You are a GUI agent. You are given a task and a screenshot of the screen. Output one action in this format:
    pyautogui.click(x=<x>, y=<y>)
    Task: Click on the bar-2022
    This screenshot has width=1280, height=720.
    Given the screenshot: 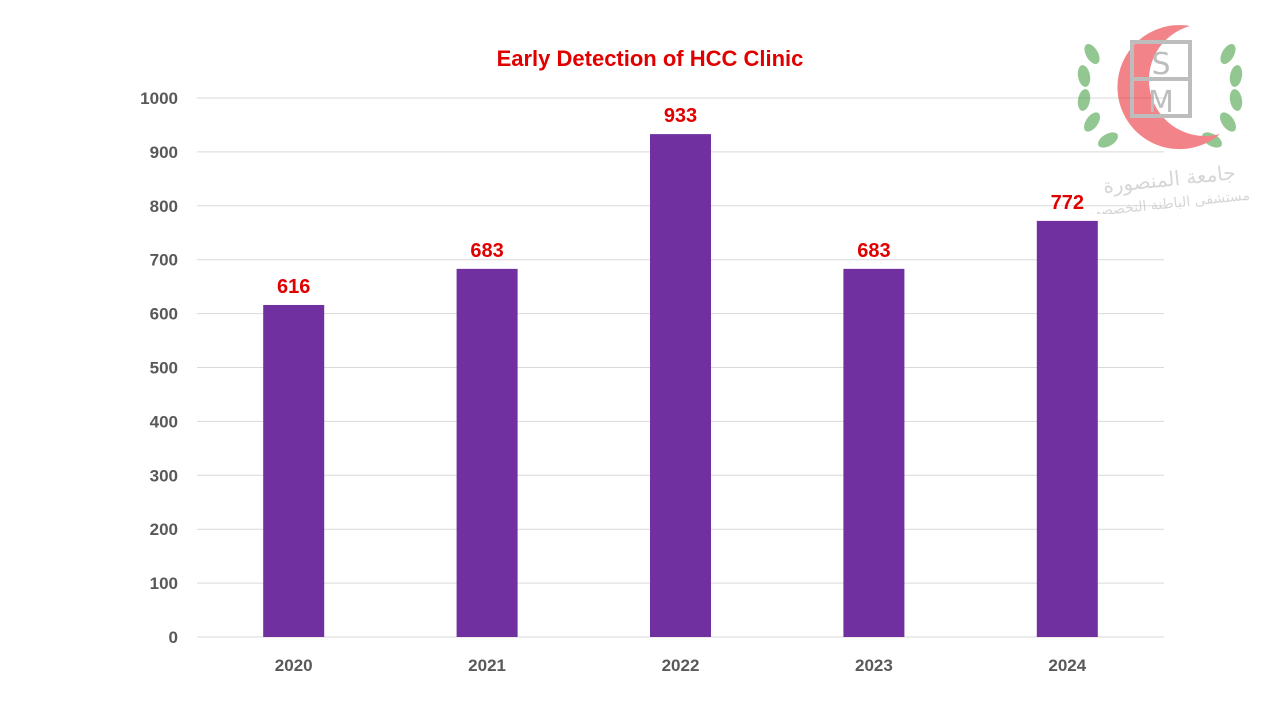 What is the action you would take?
    pyautogui.click(x=680, y=385)
    